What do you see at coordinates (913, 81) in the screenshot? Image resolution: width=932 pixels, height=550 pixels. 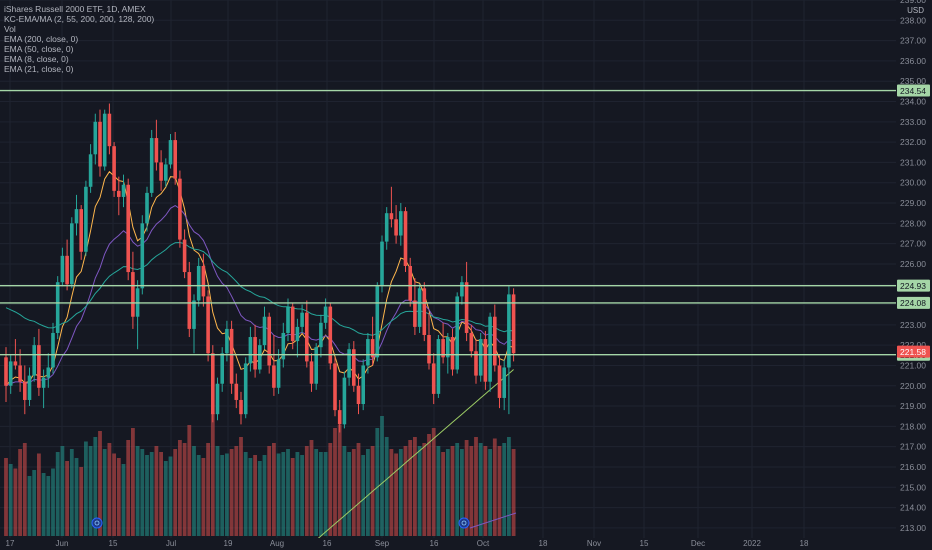 I see `price-tick-label: 235.00` at bounding box center [913, 81].